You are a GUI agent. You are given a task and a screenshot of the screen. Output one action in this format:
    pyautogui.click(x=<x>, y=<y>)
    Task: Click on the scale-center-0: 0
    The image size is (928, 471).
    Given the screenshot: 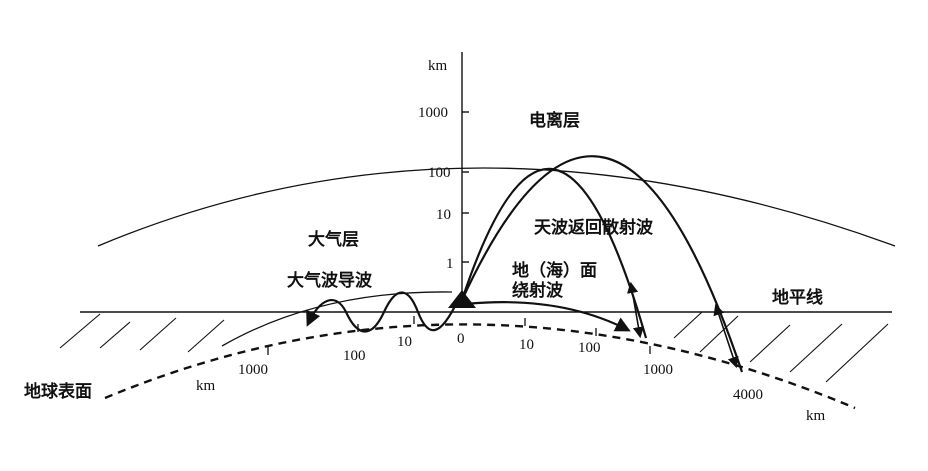 What is the action you would take?
    pyautogui.click(x=461, y=339)
    